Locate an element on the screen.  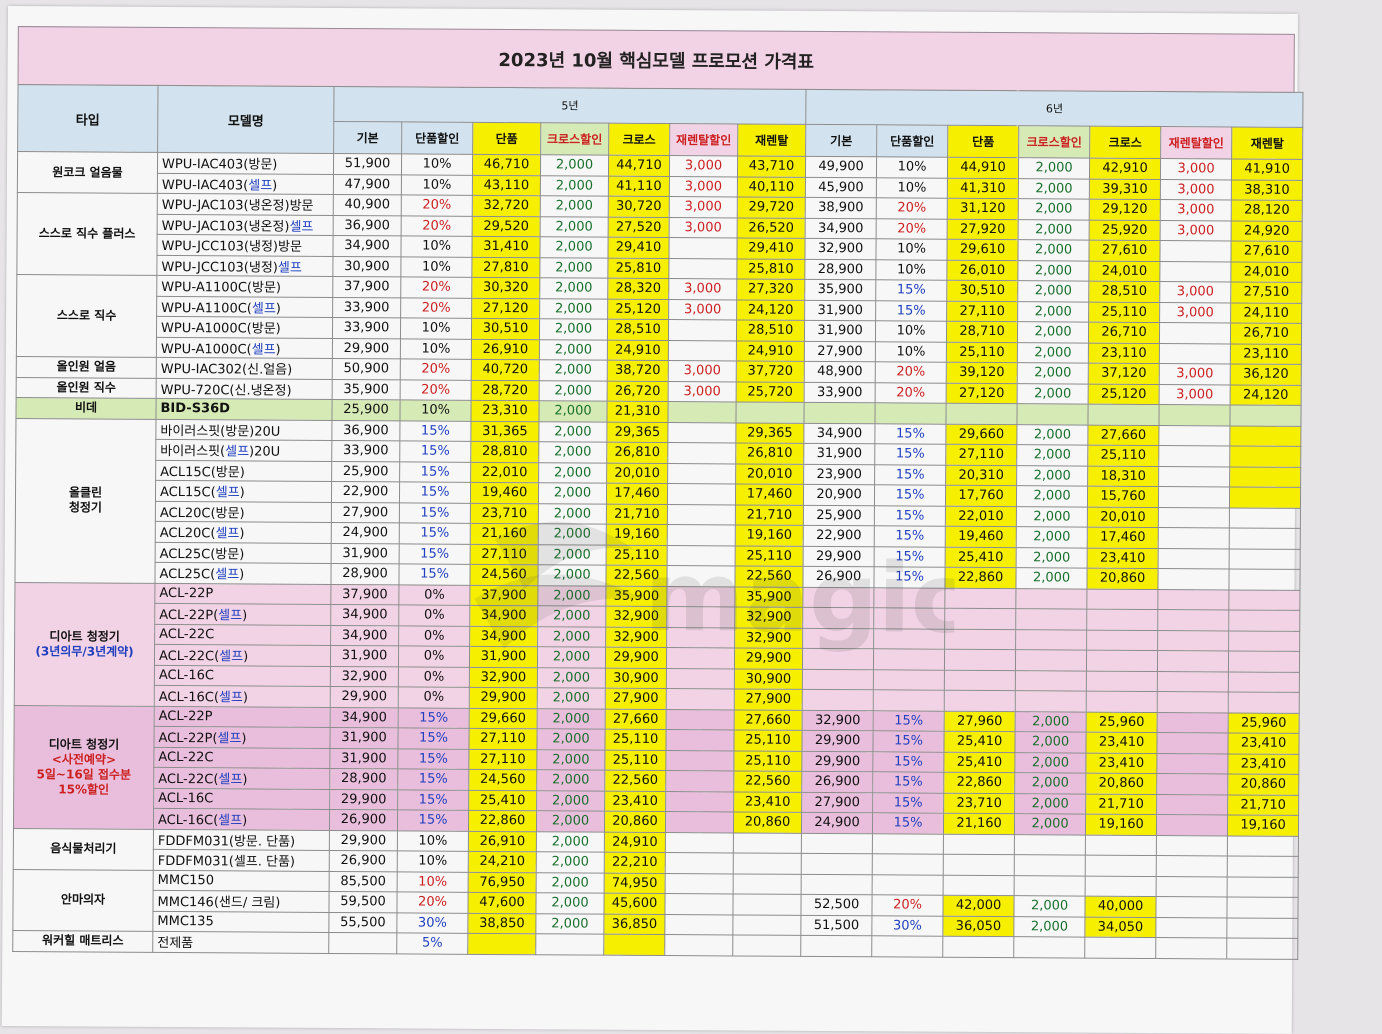
5y-cell-2: 47,600 is located at coordinates (502, 903).